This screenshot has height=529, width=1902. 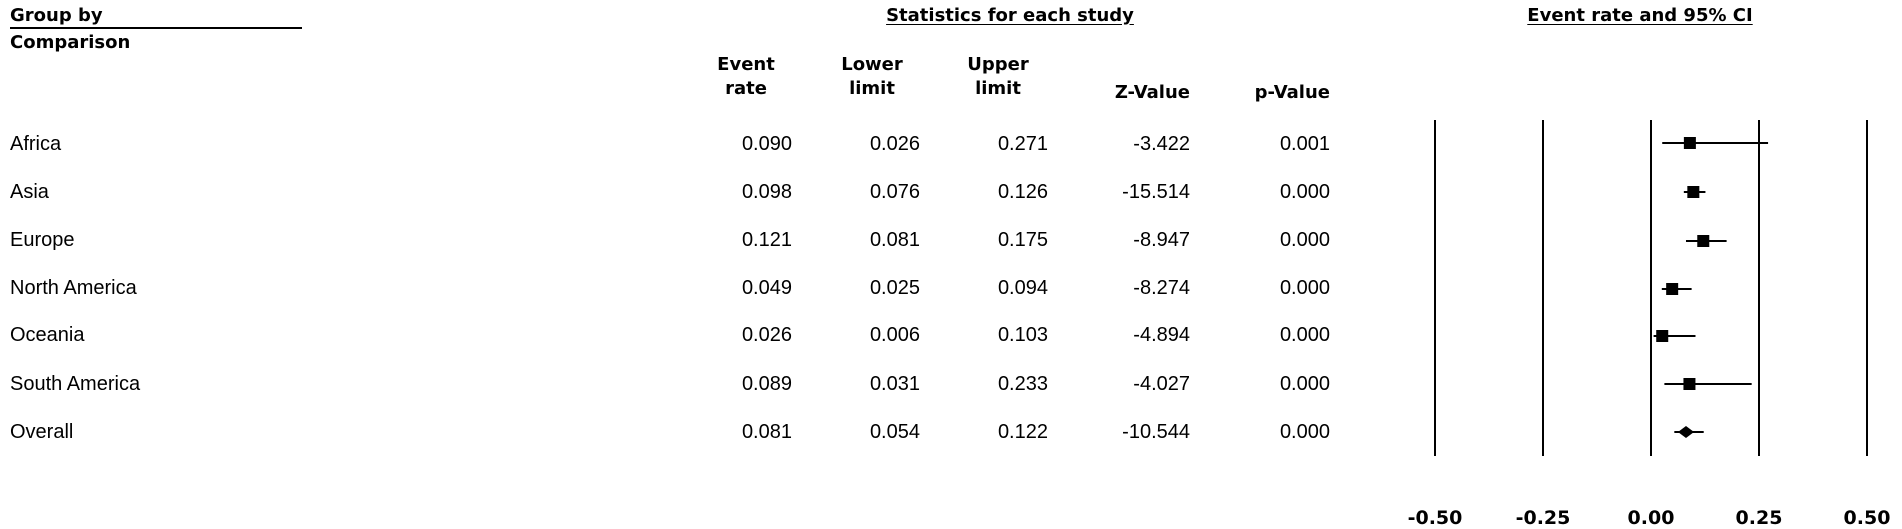 I want to click on cell-lower-limit: 0.054, so click(x=894, y=432).